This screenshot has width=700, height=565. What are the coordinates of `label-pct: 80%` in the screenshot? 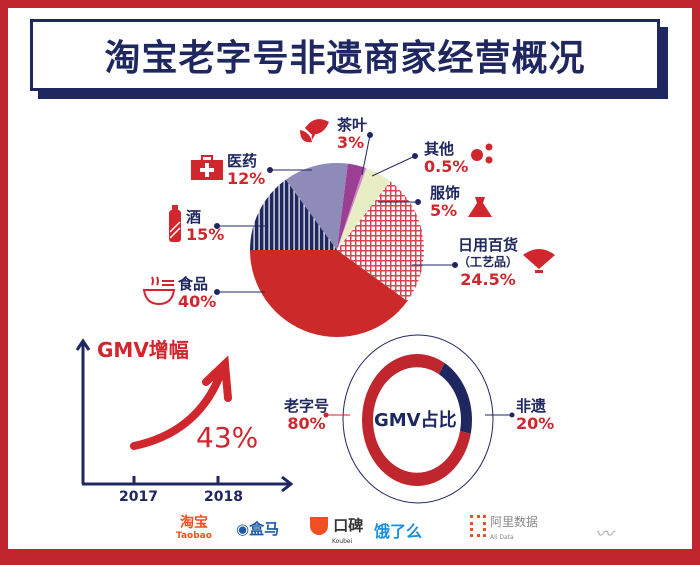 It's located at (306, 423).